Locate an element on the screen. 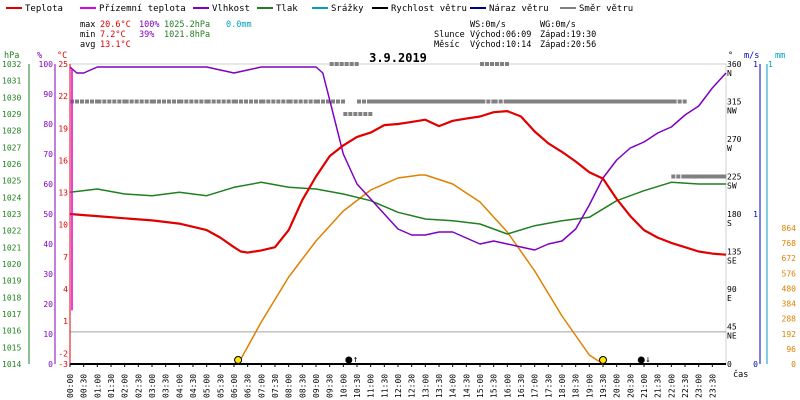  legend-label: Rychlost větru is located at coordinates (429, 9).